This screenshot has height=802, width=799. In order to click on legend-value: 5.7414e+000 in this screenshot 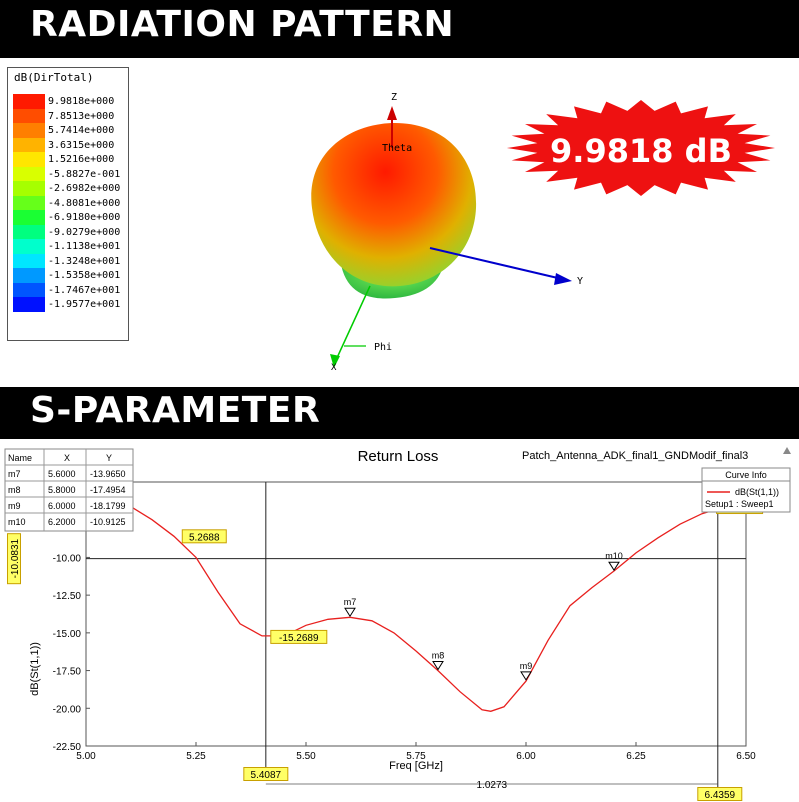, I will do `click(81, 130)`.